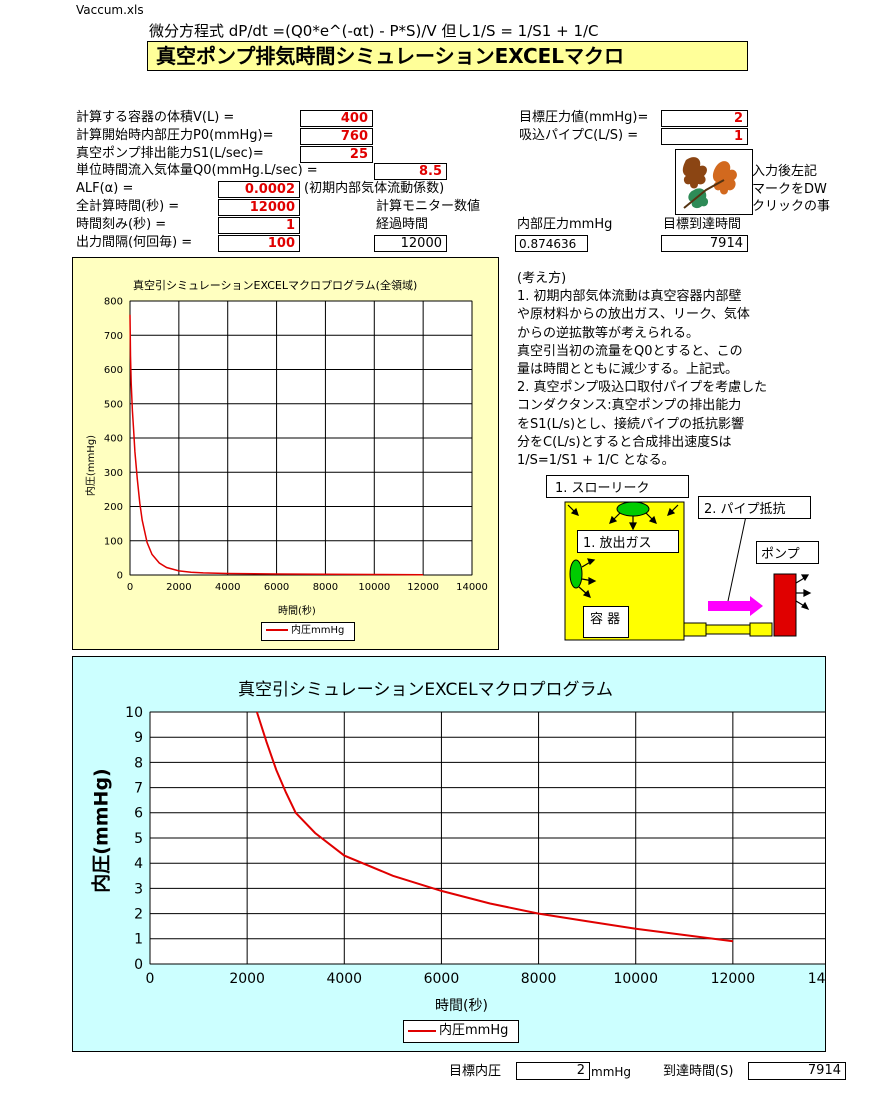  Describe the element at coordinates (297, 611) in the screenshot. I see `chart1-xlabel: 時間(秒)` at that location.